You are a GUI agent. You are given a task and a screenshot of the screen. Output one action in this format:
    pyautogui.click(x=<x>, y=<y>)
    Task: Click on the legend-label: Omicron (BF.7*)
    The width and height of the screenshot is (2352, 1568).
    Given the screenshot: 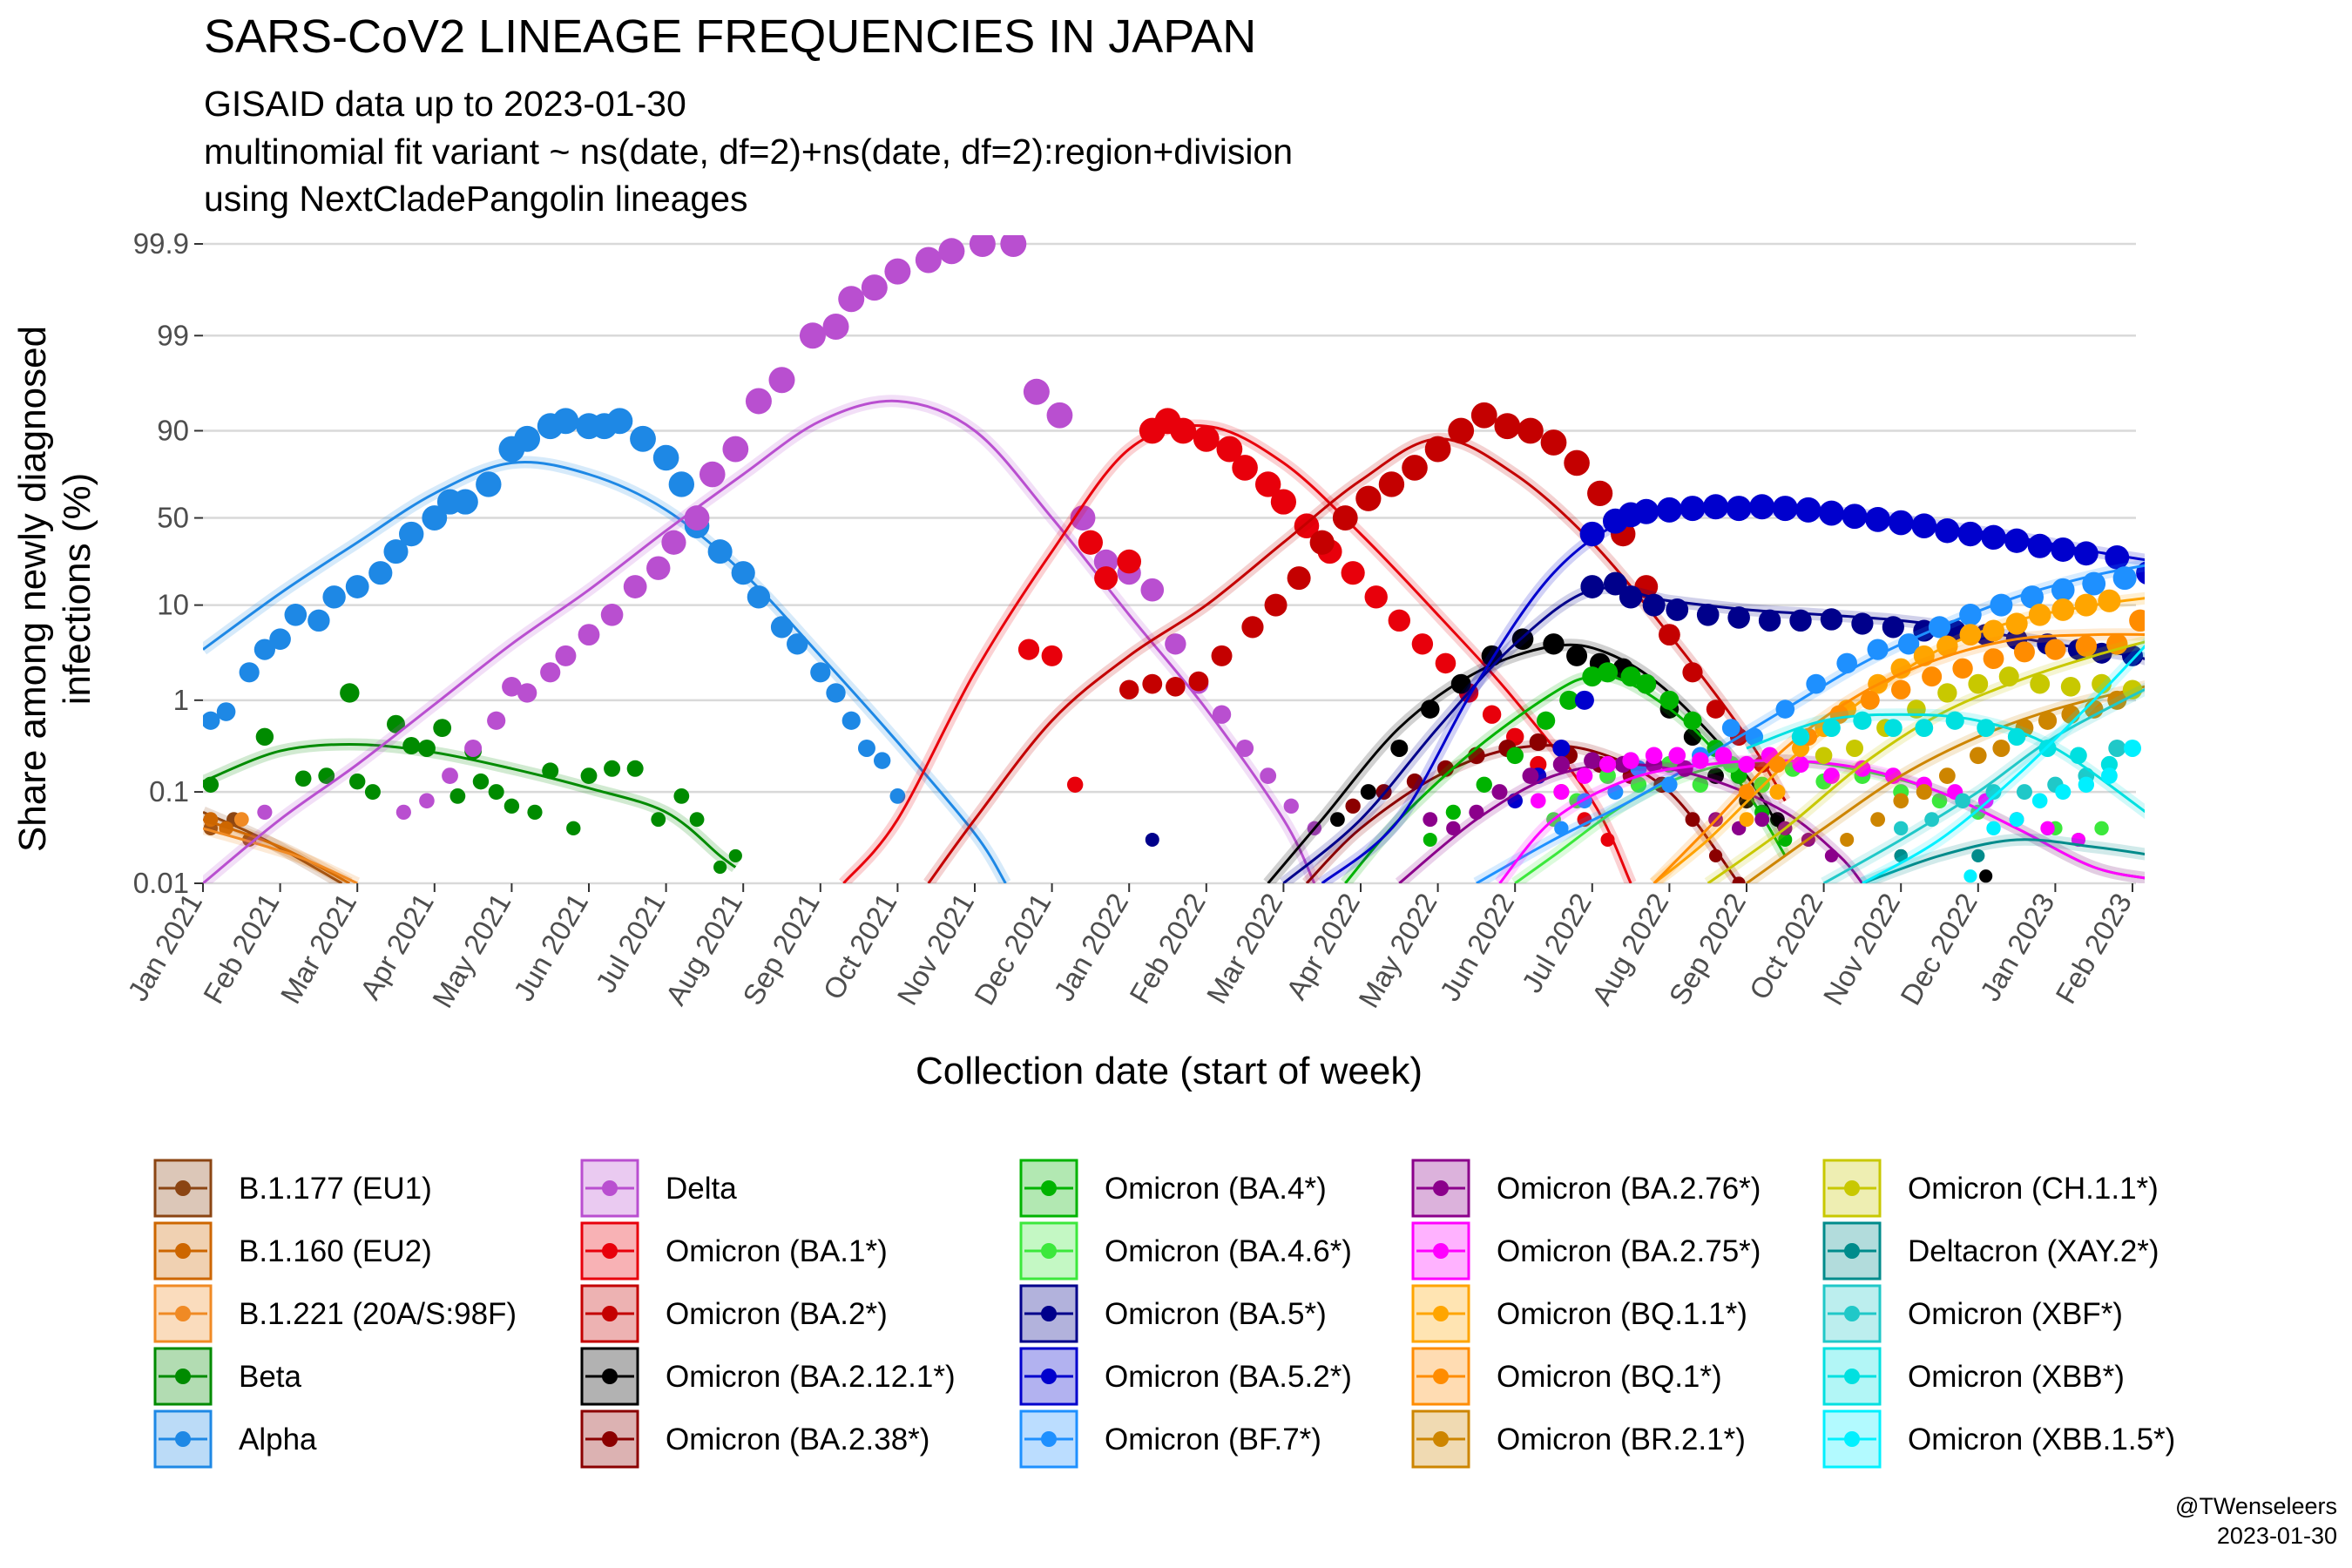 What is the action you would take?
    pyautogui.click(x=1213, y=1439)
    